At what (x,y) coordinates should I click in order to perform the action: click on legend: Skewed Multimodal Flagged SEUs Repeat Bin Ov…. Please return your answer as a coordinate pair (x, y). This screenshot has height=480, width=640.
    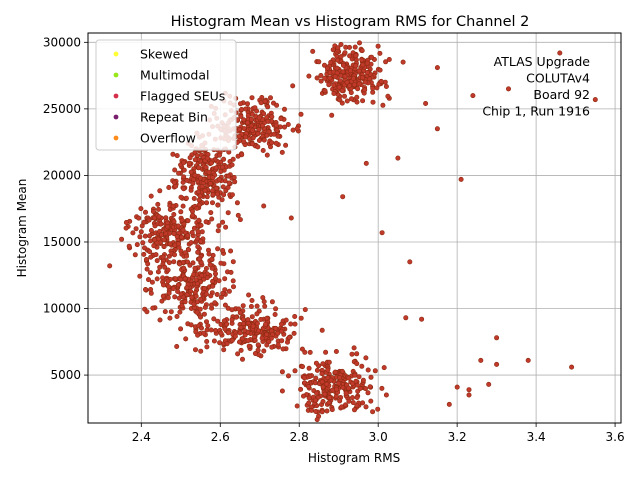
    Looking at the image, I should click on (166, 95).